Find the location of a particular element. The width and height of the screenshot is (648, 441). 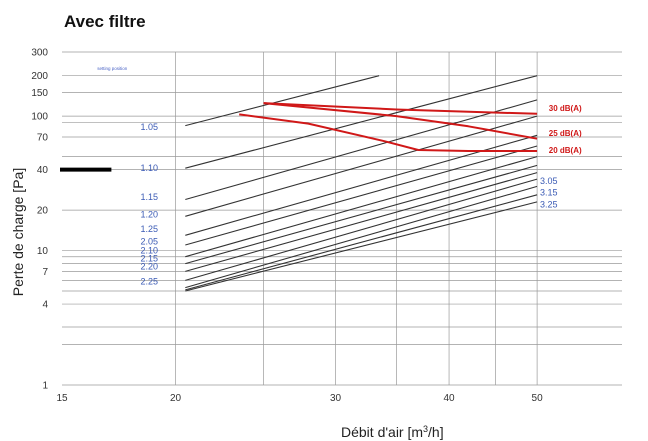

y-tick-label: 7 is located at coordinates (45, 272).